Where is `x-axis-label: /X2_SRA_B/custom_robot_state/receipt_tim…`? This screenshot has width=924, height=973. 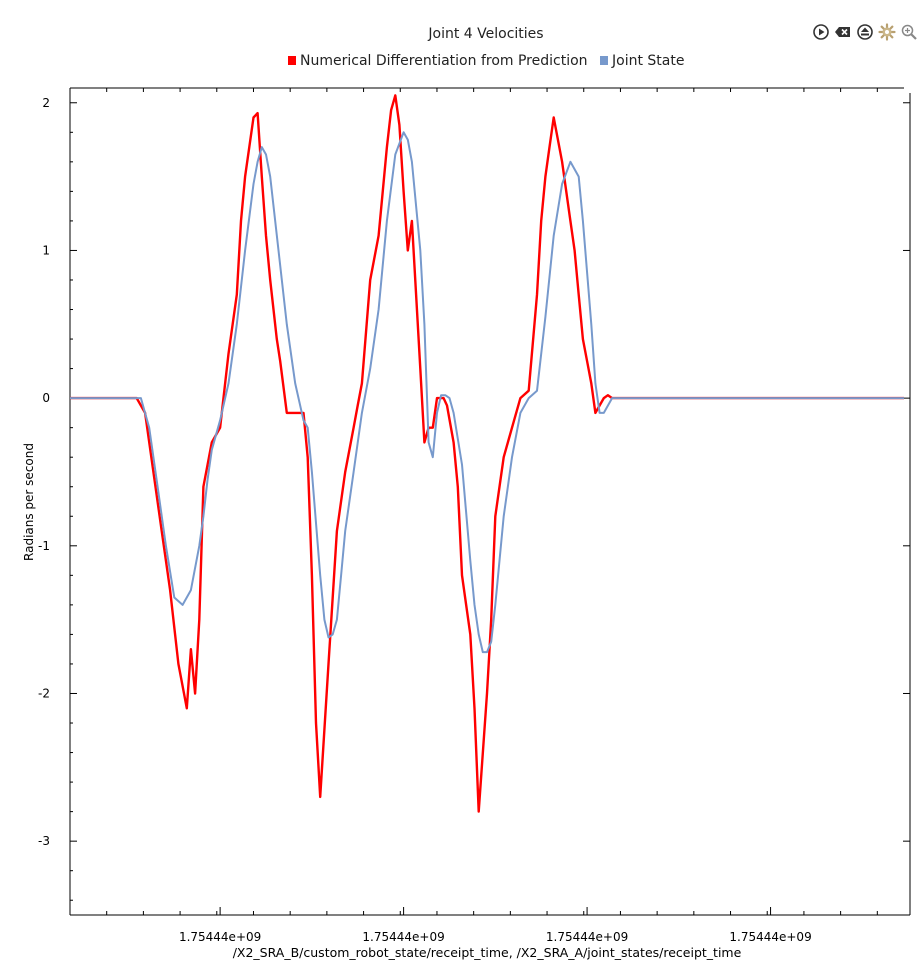
x-axis-label: /X2_SRA_B/custom_robot_state/receipt_tim… is located at coordinates (487, 952).